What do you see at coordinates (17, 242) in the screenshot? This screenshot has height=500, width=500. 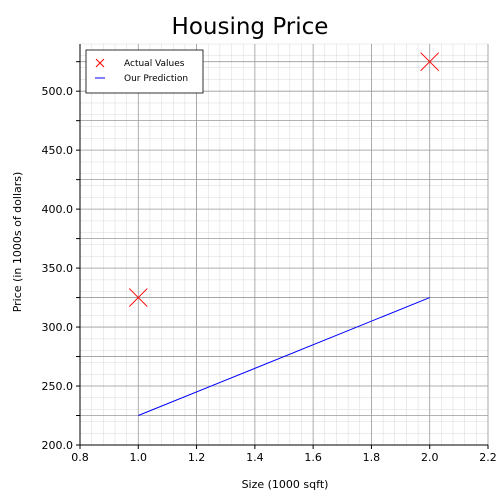 I see `y-axis-label: Price (in 1000s of dollars)` at bounding box center [17, 242].